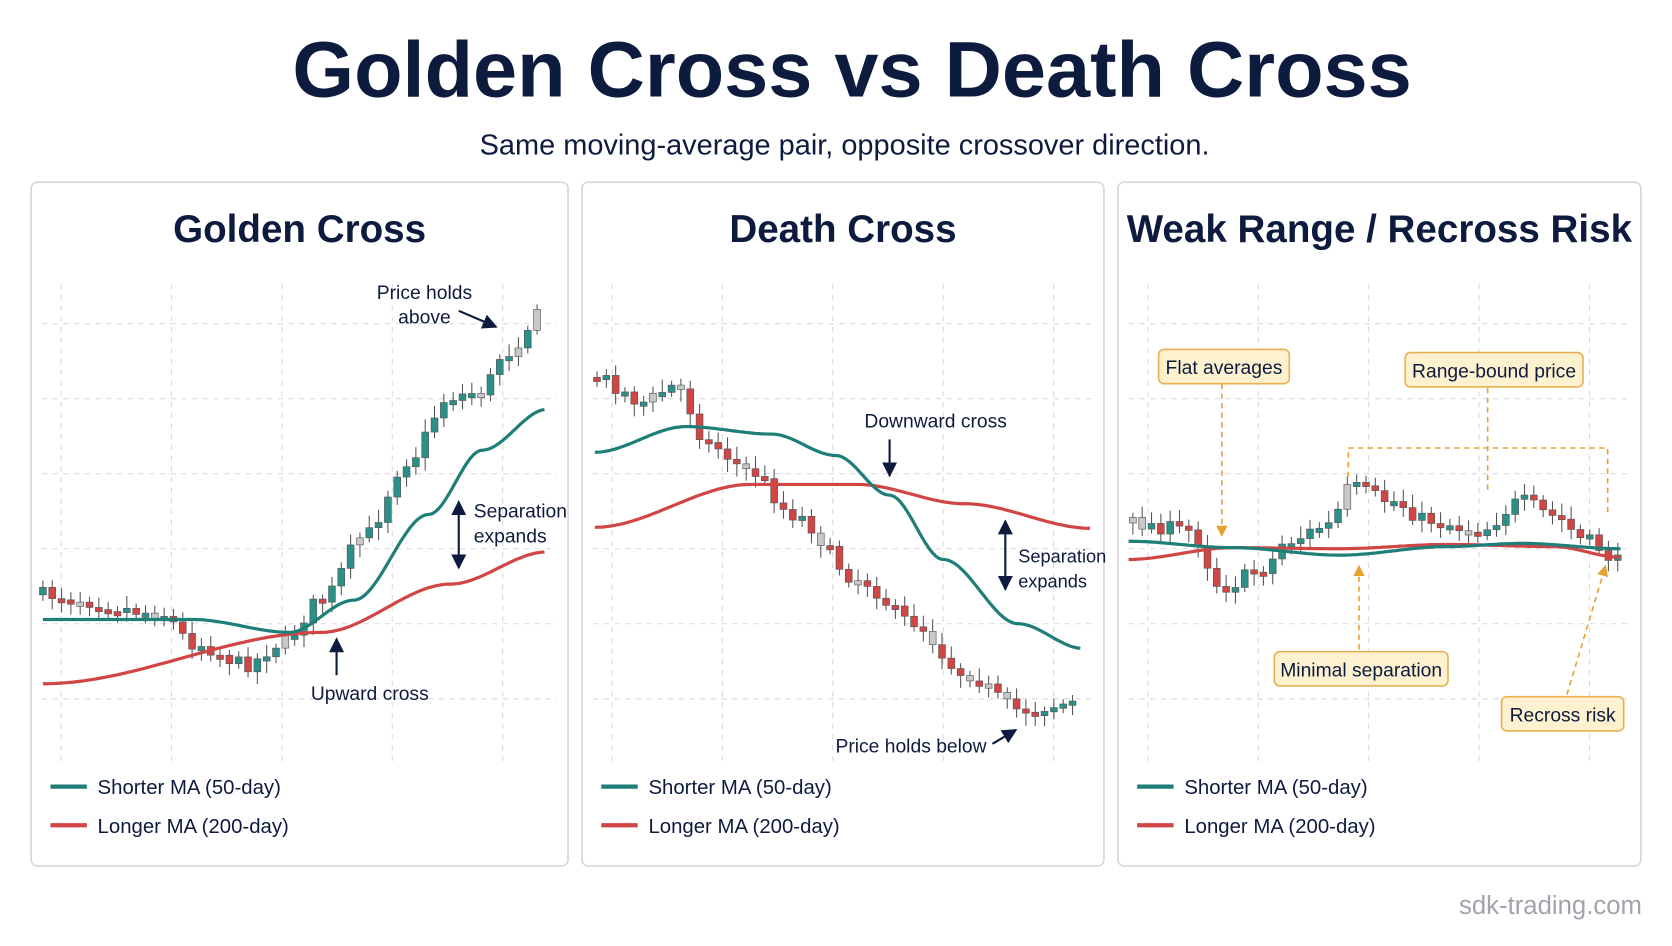 The width and height of the screenshot is (1672, 946). I want to click on annotation: Price holds, so click(424, 293).